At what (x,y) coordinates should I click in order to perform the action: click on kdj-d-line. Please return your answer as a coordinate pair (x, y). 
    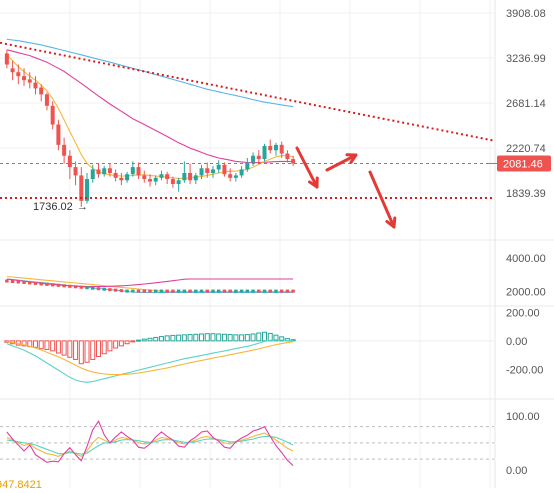
    Looking at the image, I should click on (150, 445).